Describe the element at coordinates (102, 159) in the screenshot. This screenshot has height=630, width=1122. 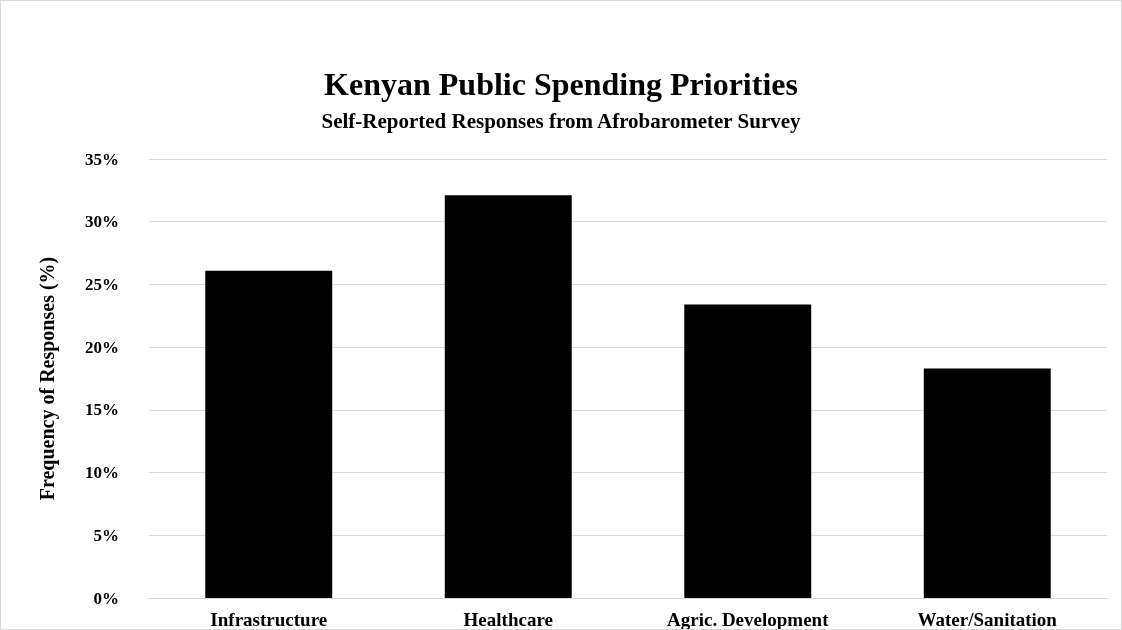
I see `y-tick-label: 35%` at that location.